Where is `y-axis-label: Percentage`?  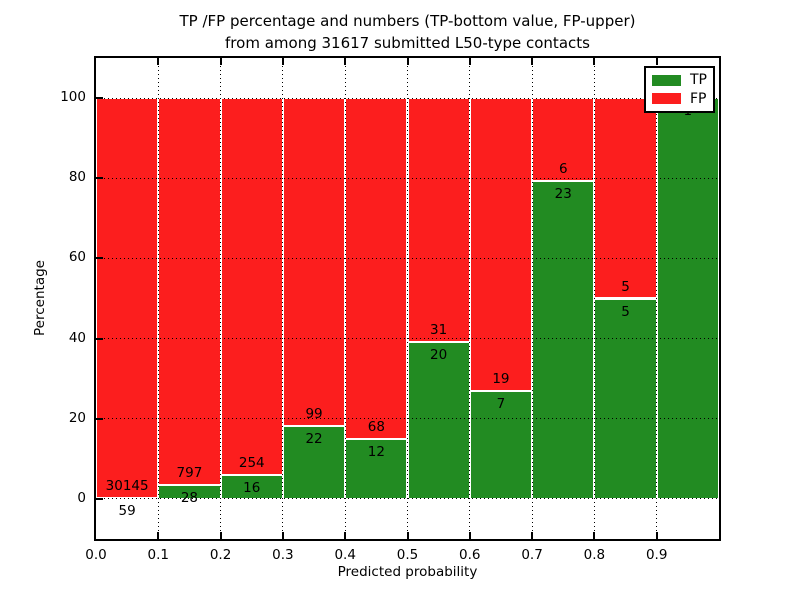 y-axis-label: Percentage is located at coordinates (40, 298).